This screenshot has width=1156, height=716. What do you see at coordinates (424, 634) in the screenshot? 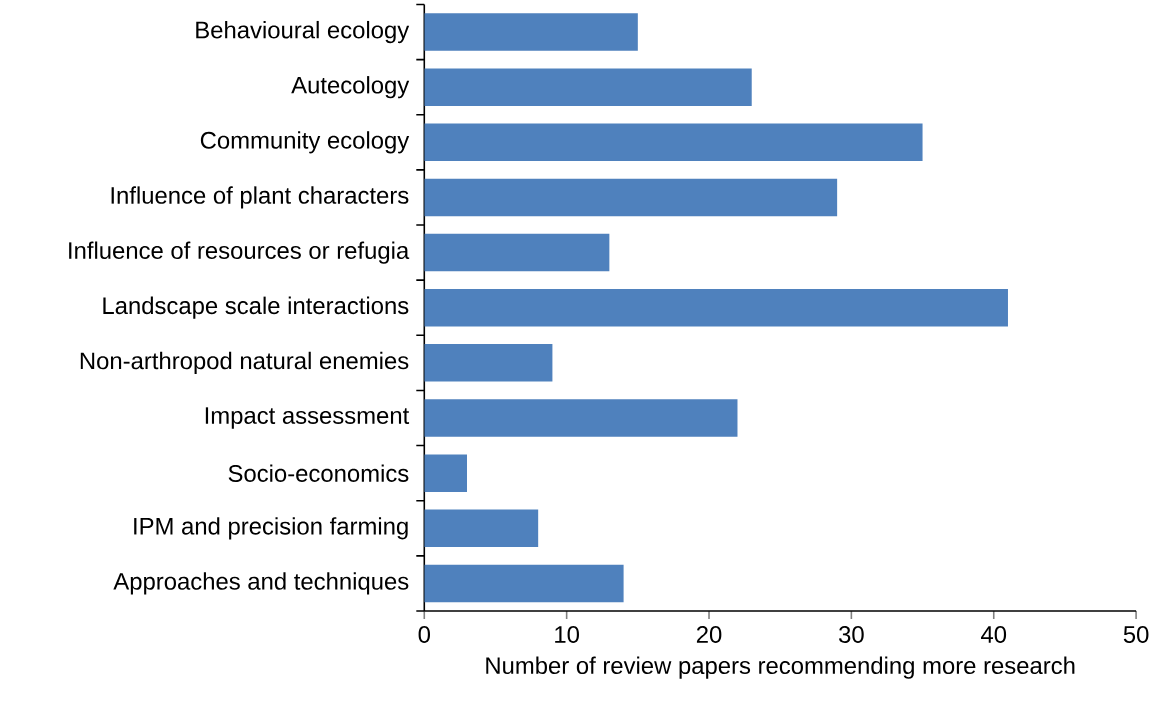
I see `x-tick-label: 0` at bounding box center [424, 634].